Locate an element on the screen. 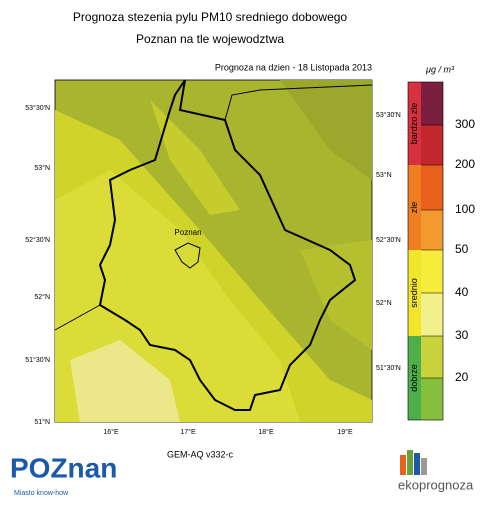 The image size is (500, 505). colorbar-label: 200 is located at coordinates (465, 164).